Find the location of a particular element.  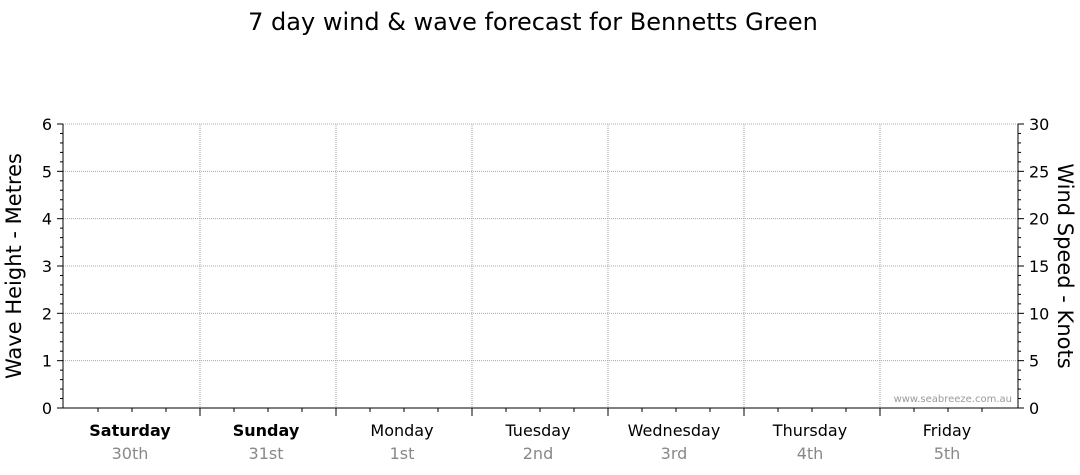

left-tick-label: 1 is located at coordinates (47, 361).